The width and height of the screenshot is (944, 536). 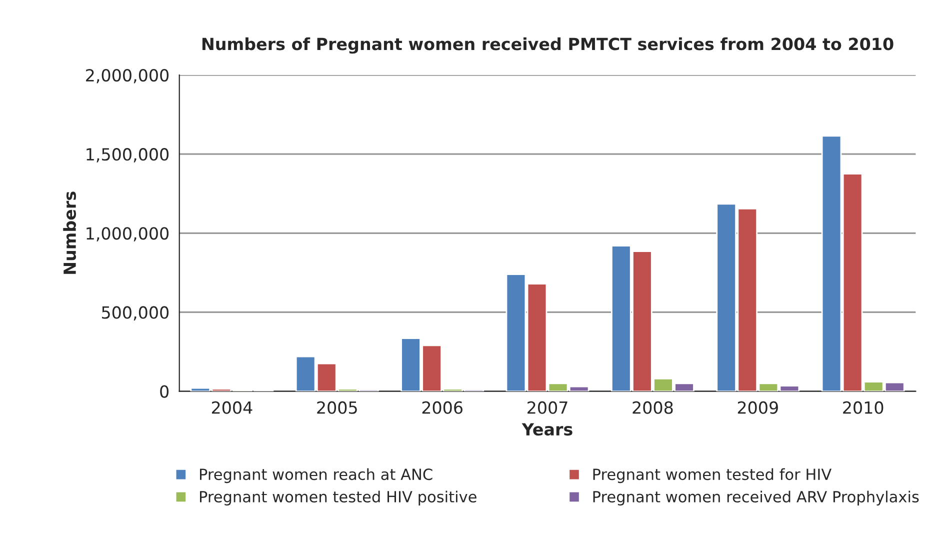 I want to click on x-tick-label: 2008, so click(x=652, y=407).